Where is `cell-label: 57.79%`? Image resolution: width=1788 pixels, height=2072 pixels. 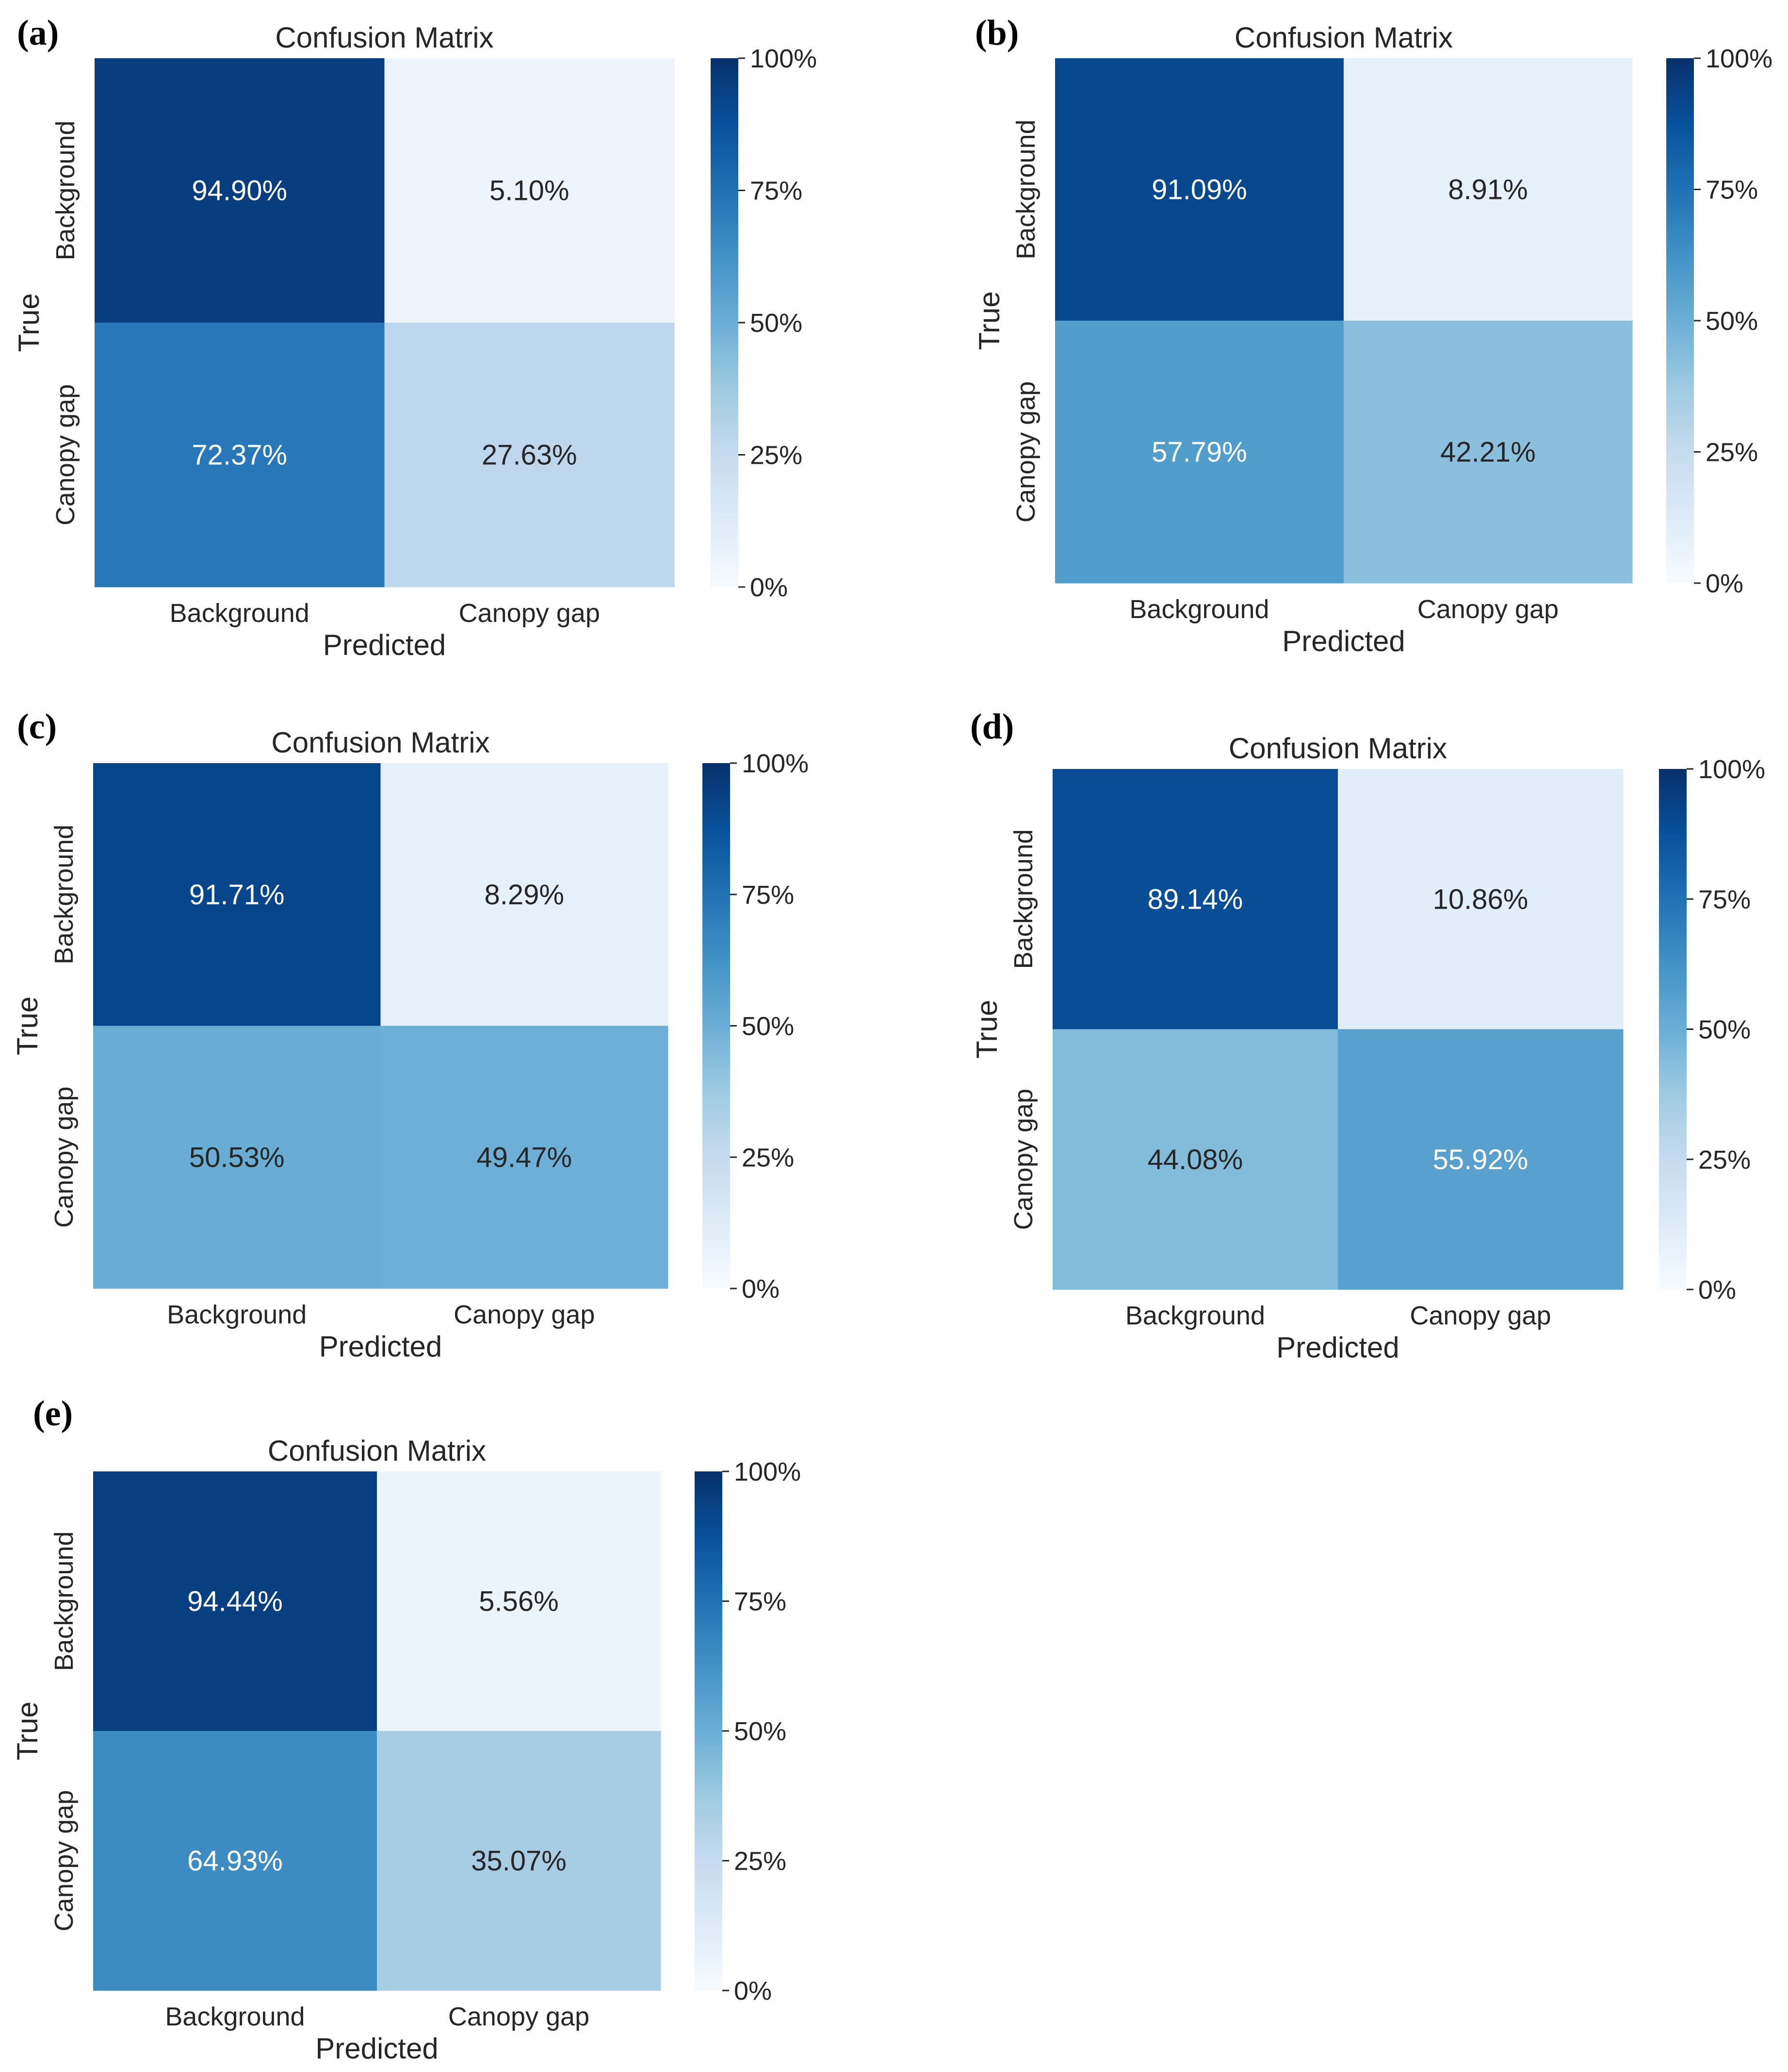 cell-label: 57.79% is located at coordinates (1199, 452).